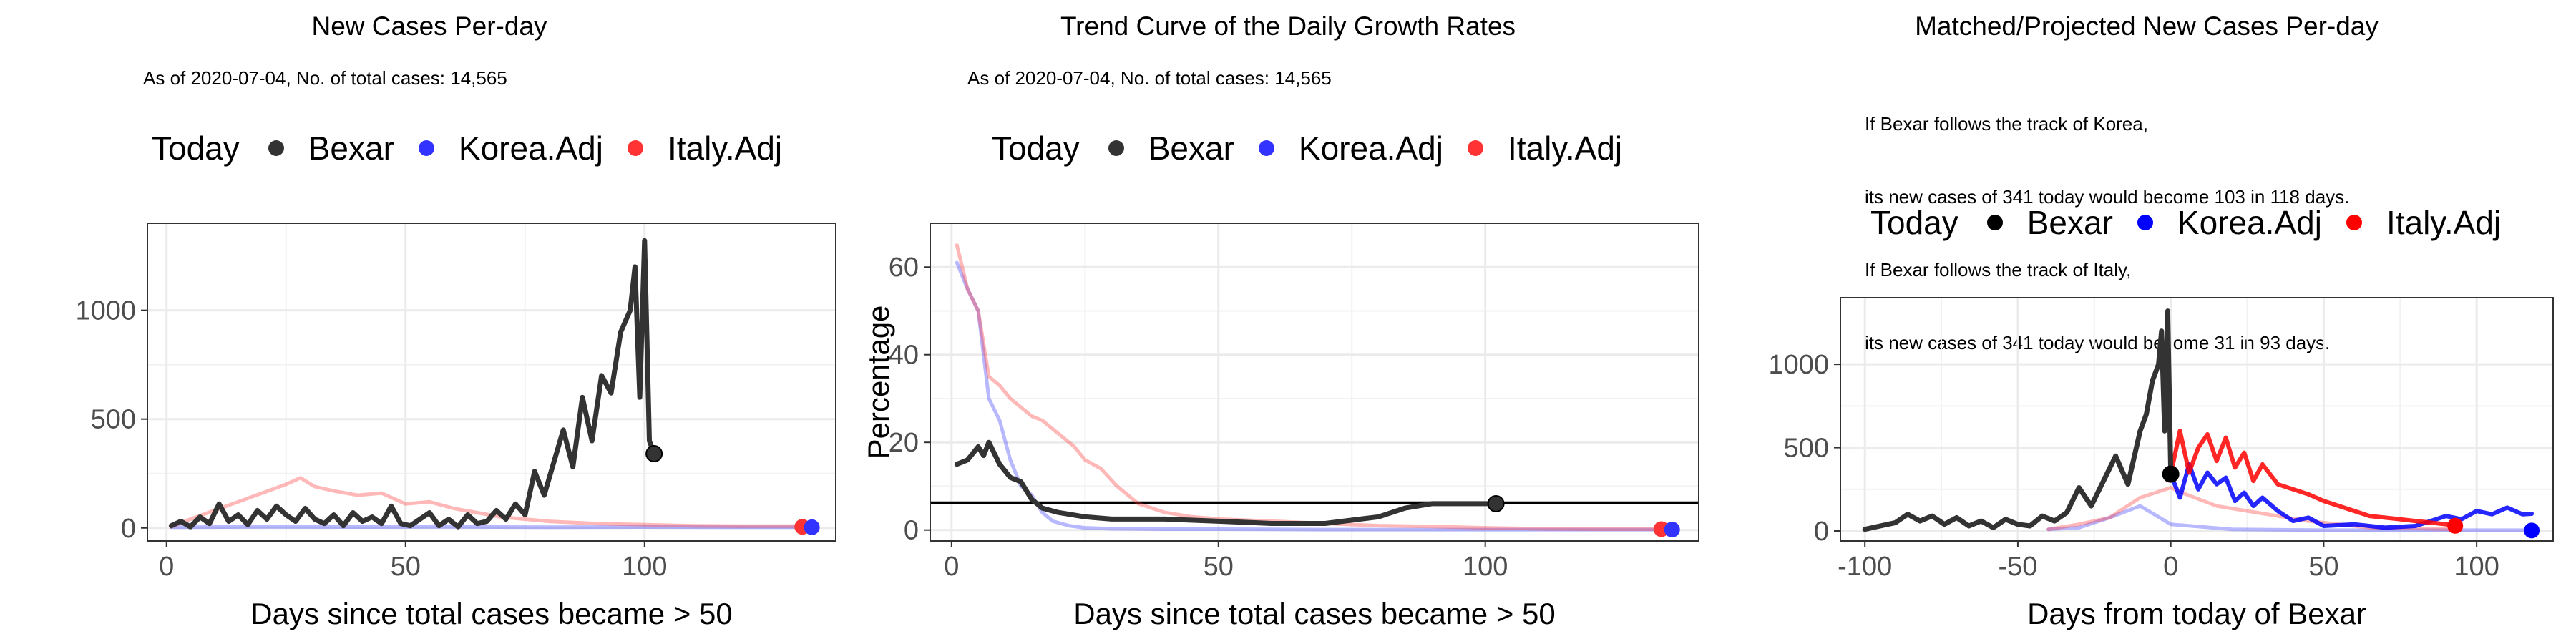  Describe the element at coordinates (904, 356) in the screenshot. I see `y-tick-label: 40` at that location.